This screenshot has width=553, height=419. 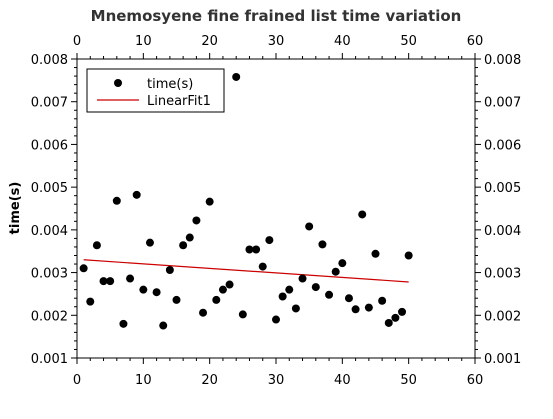 What do you see at coordinates (502, 274) in the screenshot?
I see `y-tick-label-right: 0.003` at bounding box center [502, 274].